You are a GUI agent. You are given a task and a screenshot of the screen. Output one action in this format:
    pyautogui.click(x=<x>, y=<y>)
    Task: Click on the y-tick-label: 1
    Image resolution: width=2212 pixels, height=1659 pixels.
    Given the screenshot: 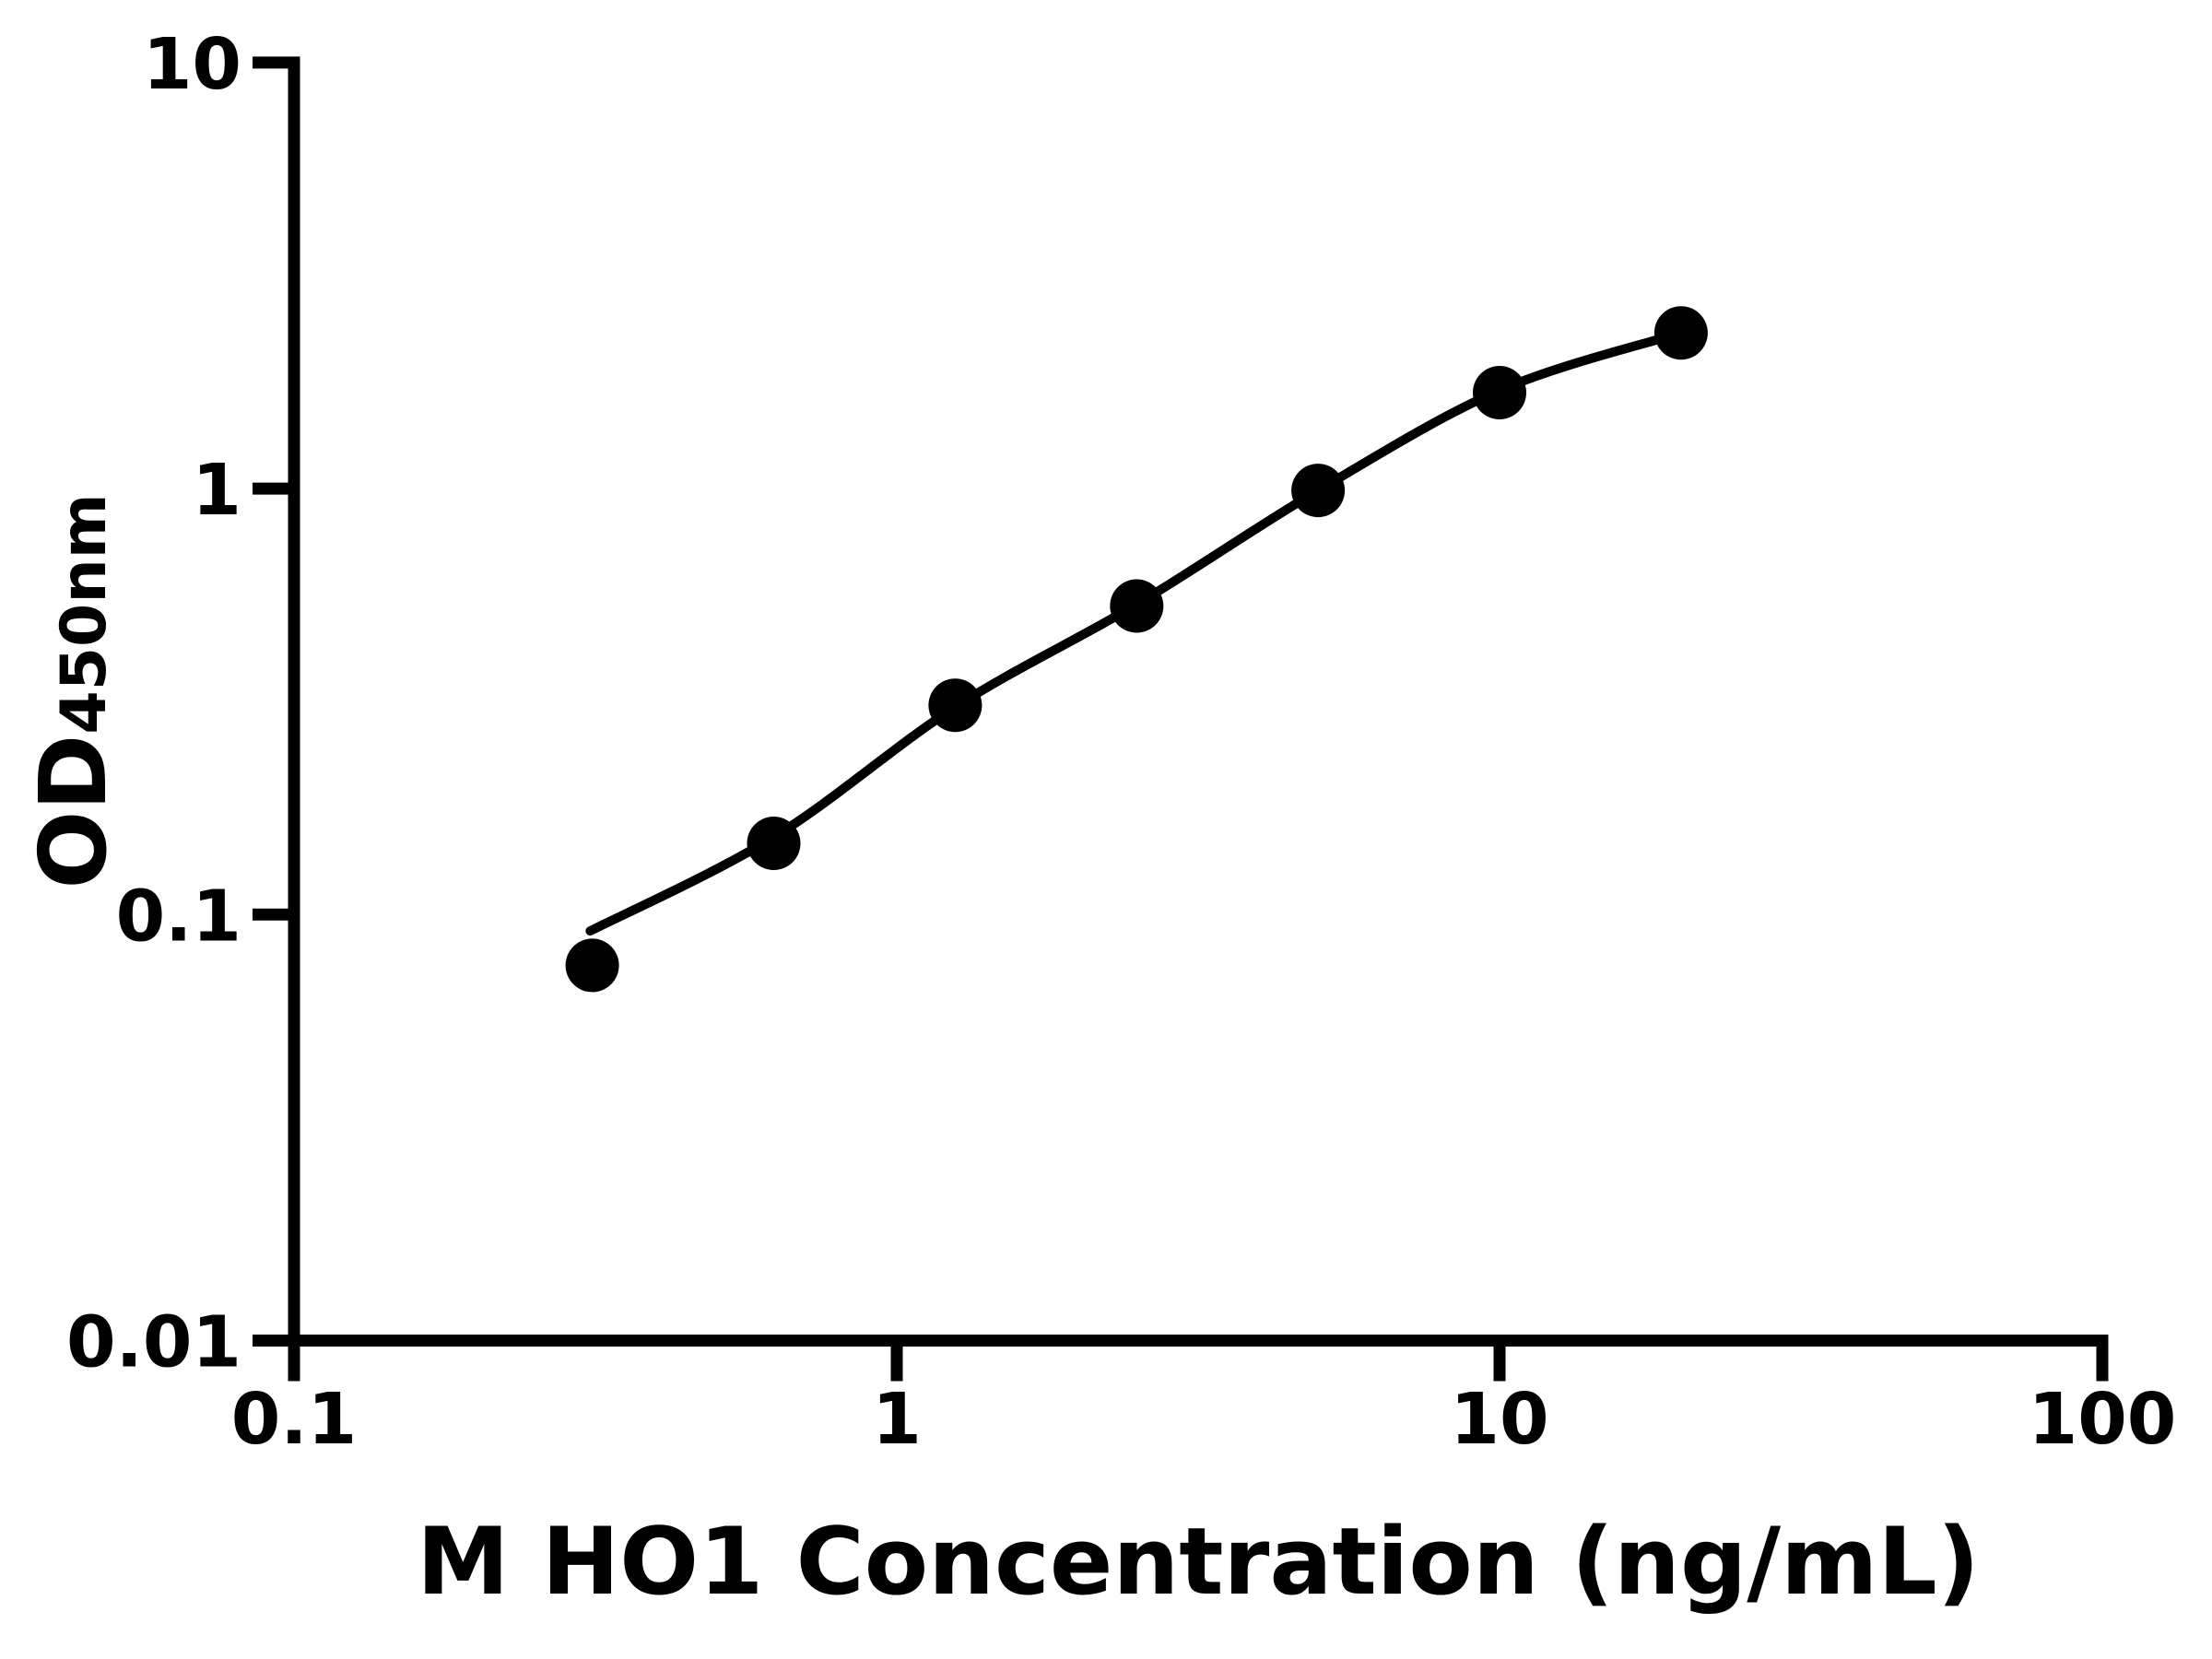 What is the action you would take?
    pyautogui.click(x=216, y=491)
    